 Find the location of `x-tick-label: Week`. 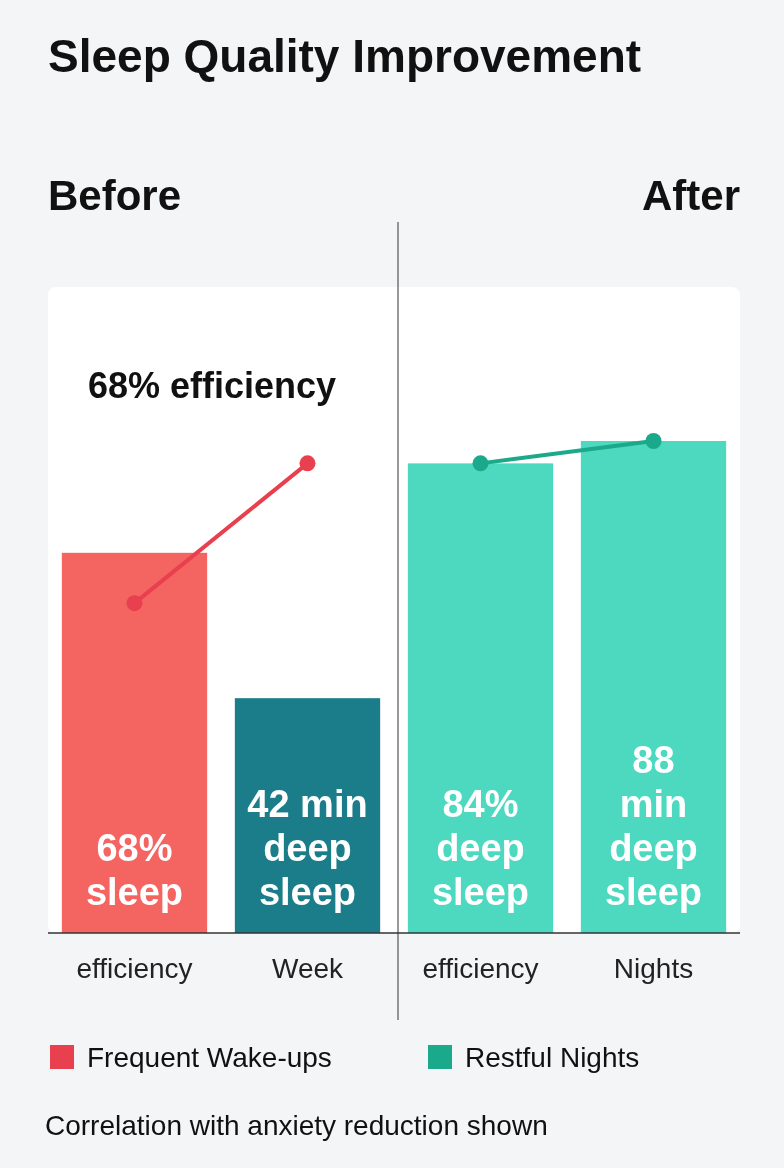

x-tick-label: Week is located at coordinates (308, 968).